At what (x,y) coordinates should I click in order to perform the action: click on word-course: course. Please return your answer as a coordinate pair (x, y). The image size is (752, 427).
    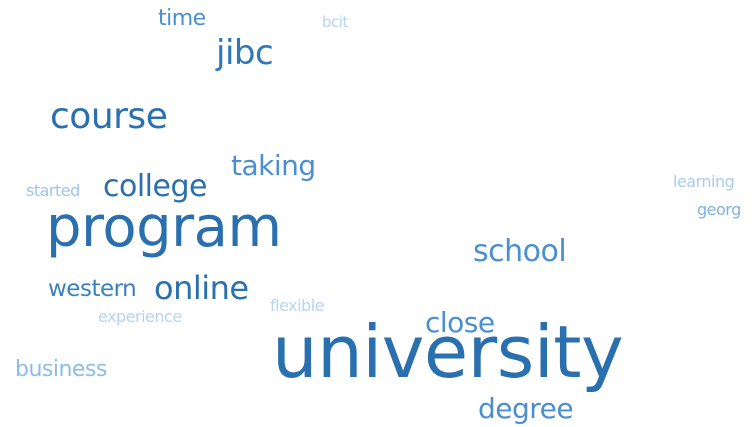
    Looking at the image, I should click on (109, 116).